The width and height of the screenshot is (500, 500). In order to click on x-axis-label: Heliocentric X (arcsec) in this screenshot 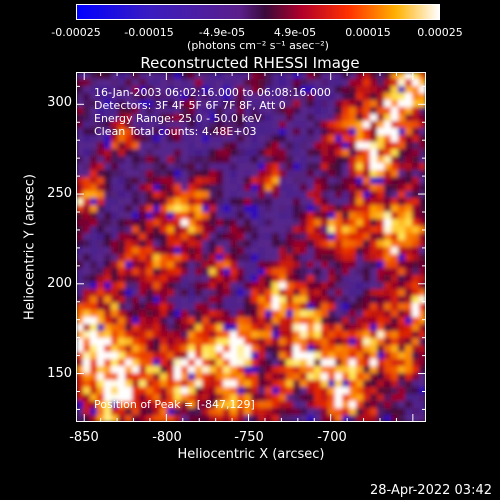, I will do `click(251, 454)`.